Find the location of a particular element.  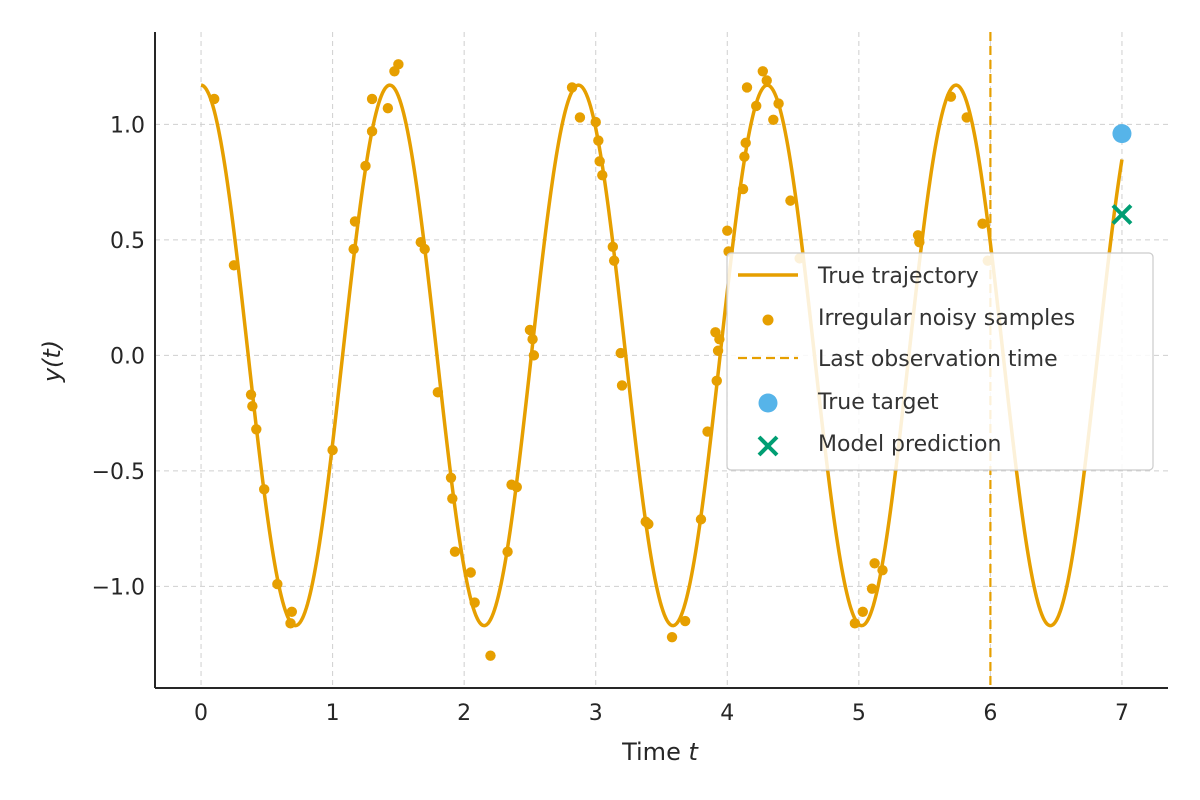

y-tick-label: −1.0 is located at coordinates (118, 587).